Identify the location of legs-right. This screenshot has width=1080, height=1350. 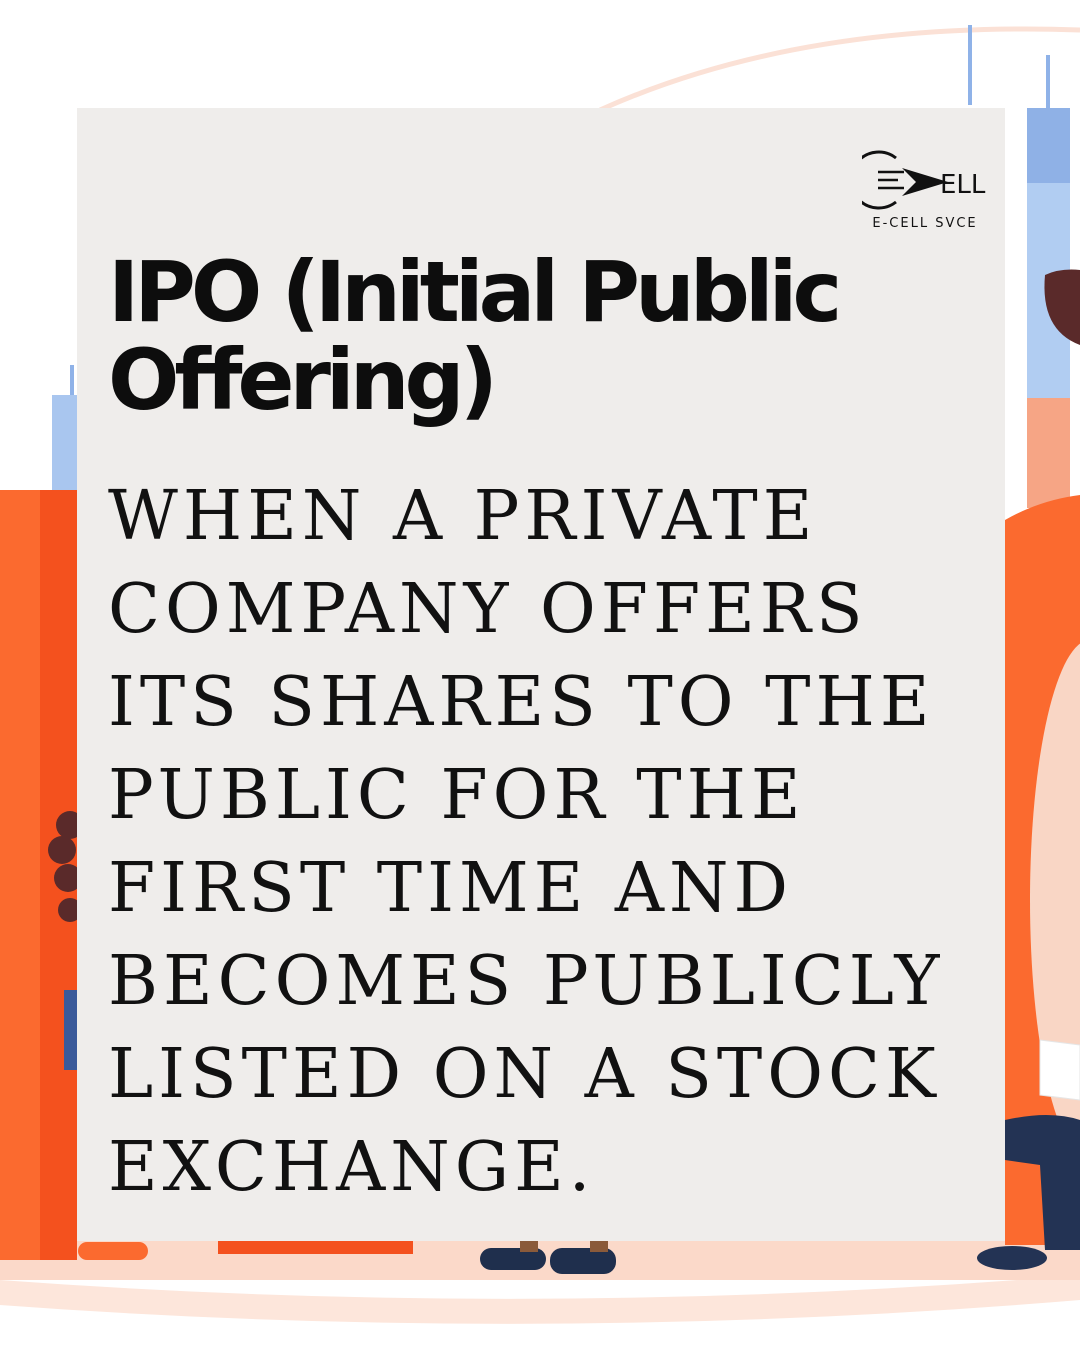
(1042, 1182).